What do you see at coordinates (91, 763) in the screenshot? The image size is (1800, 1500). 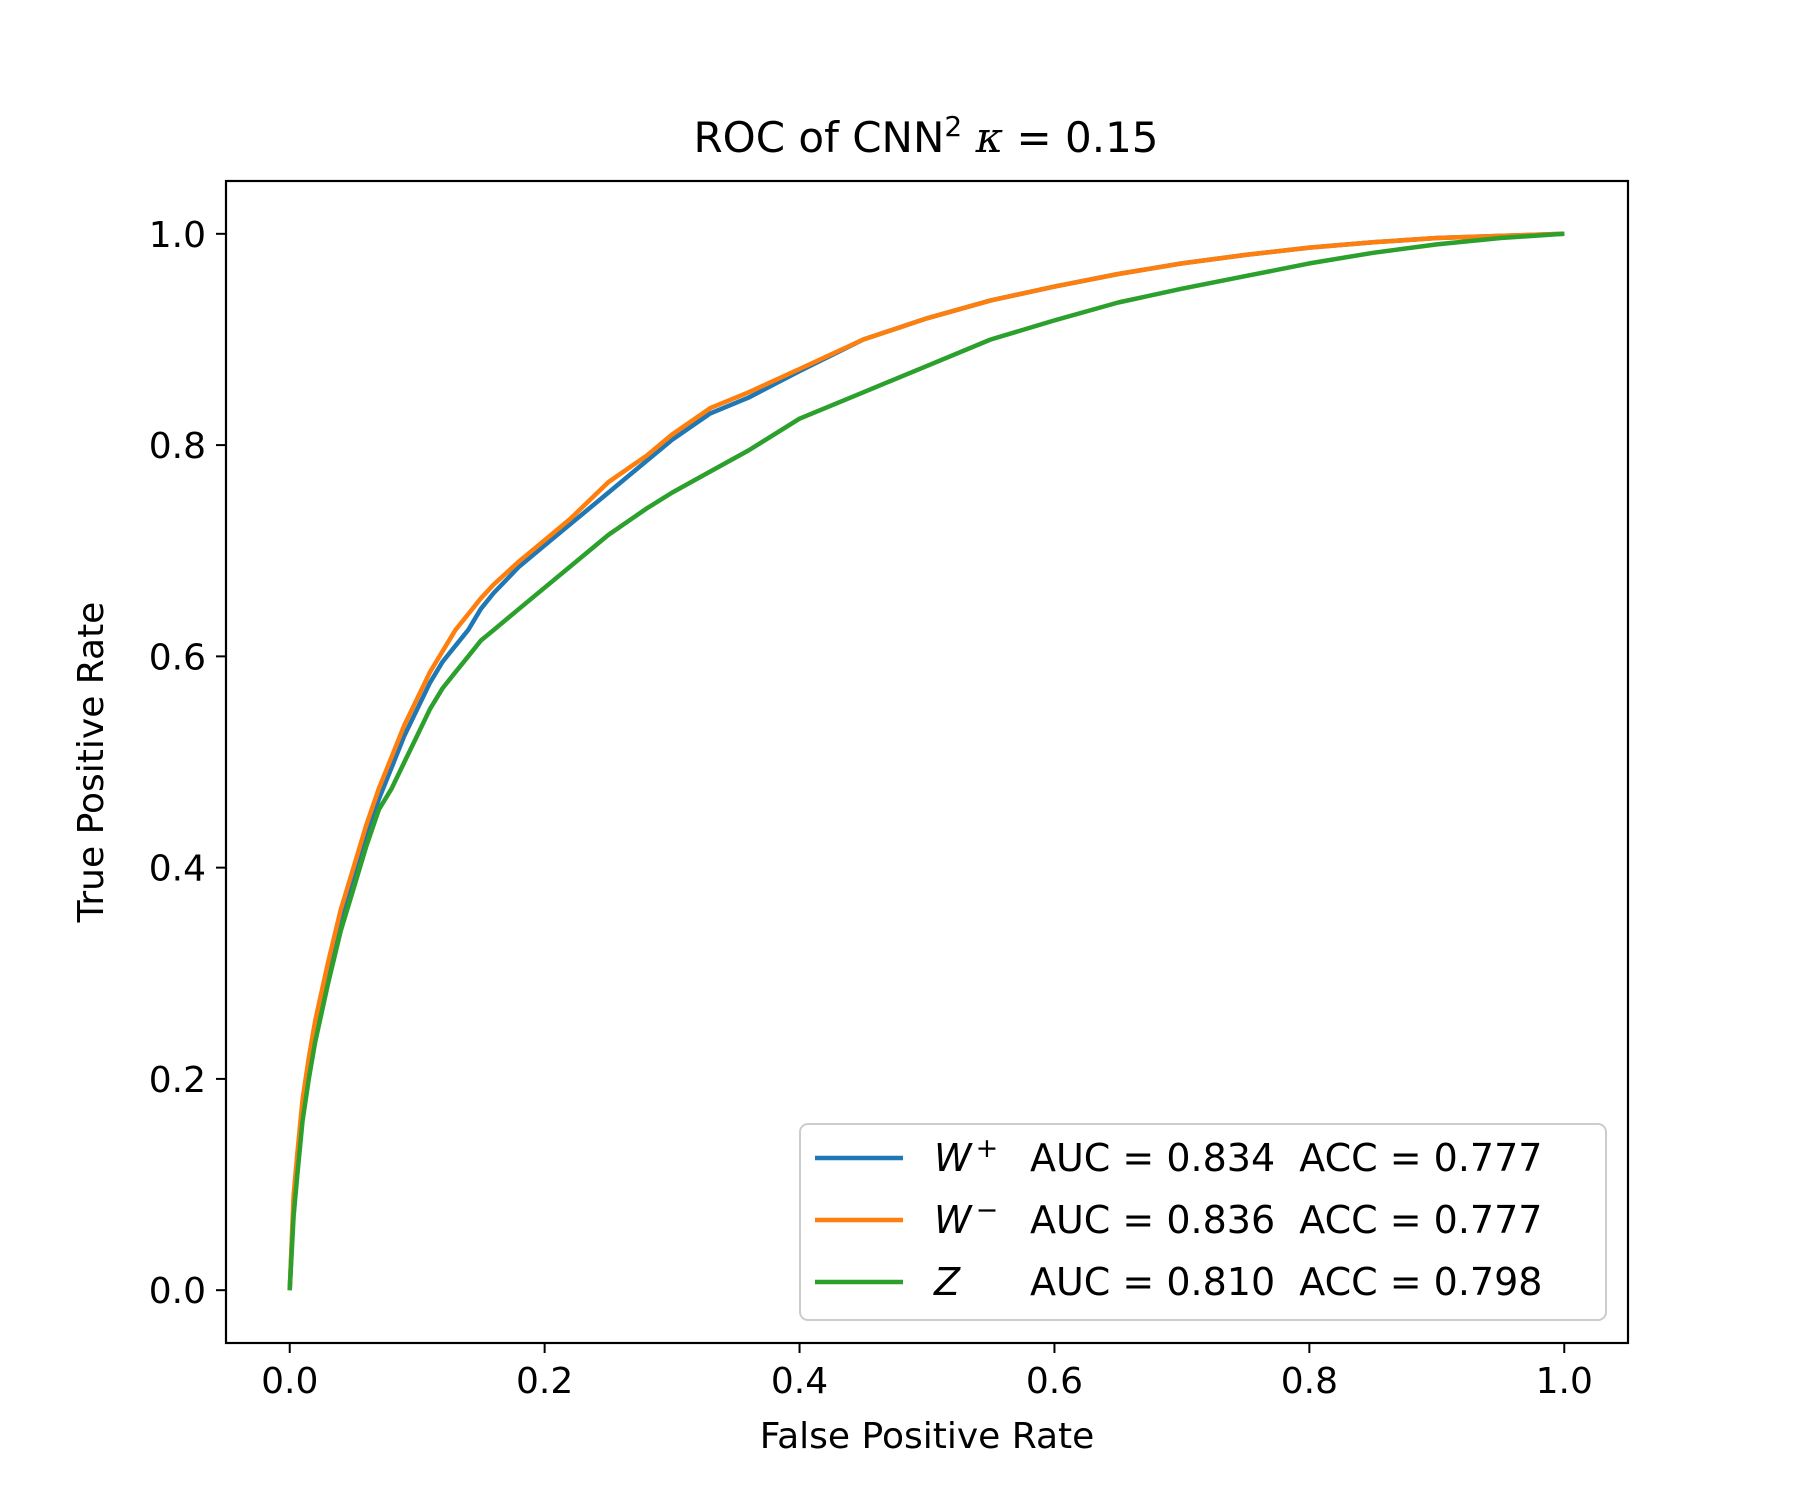 I see `y-axis-label: True Positive Rate` at bounding box center [91, 763].